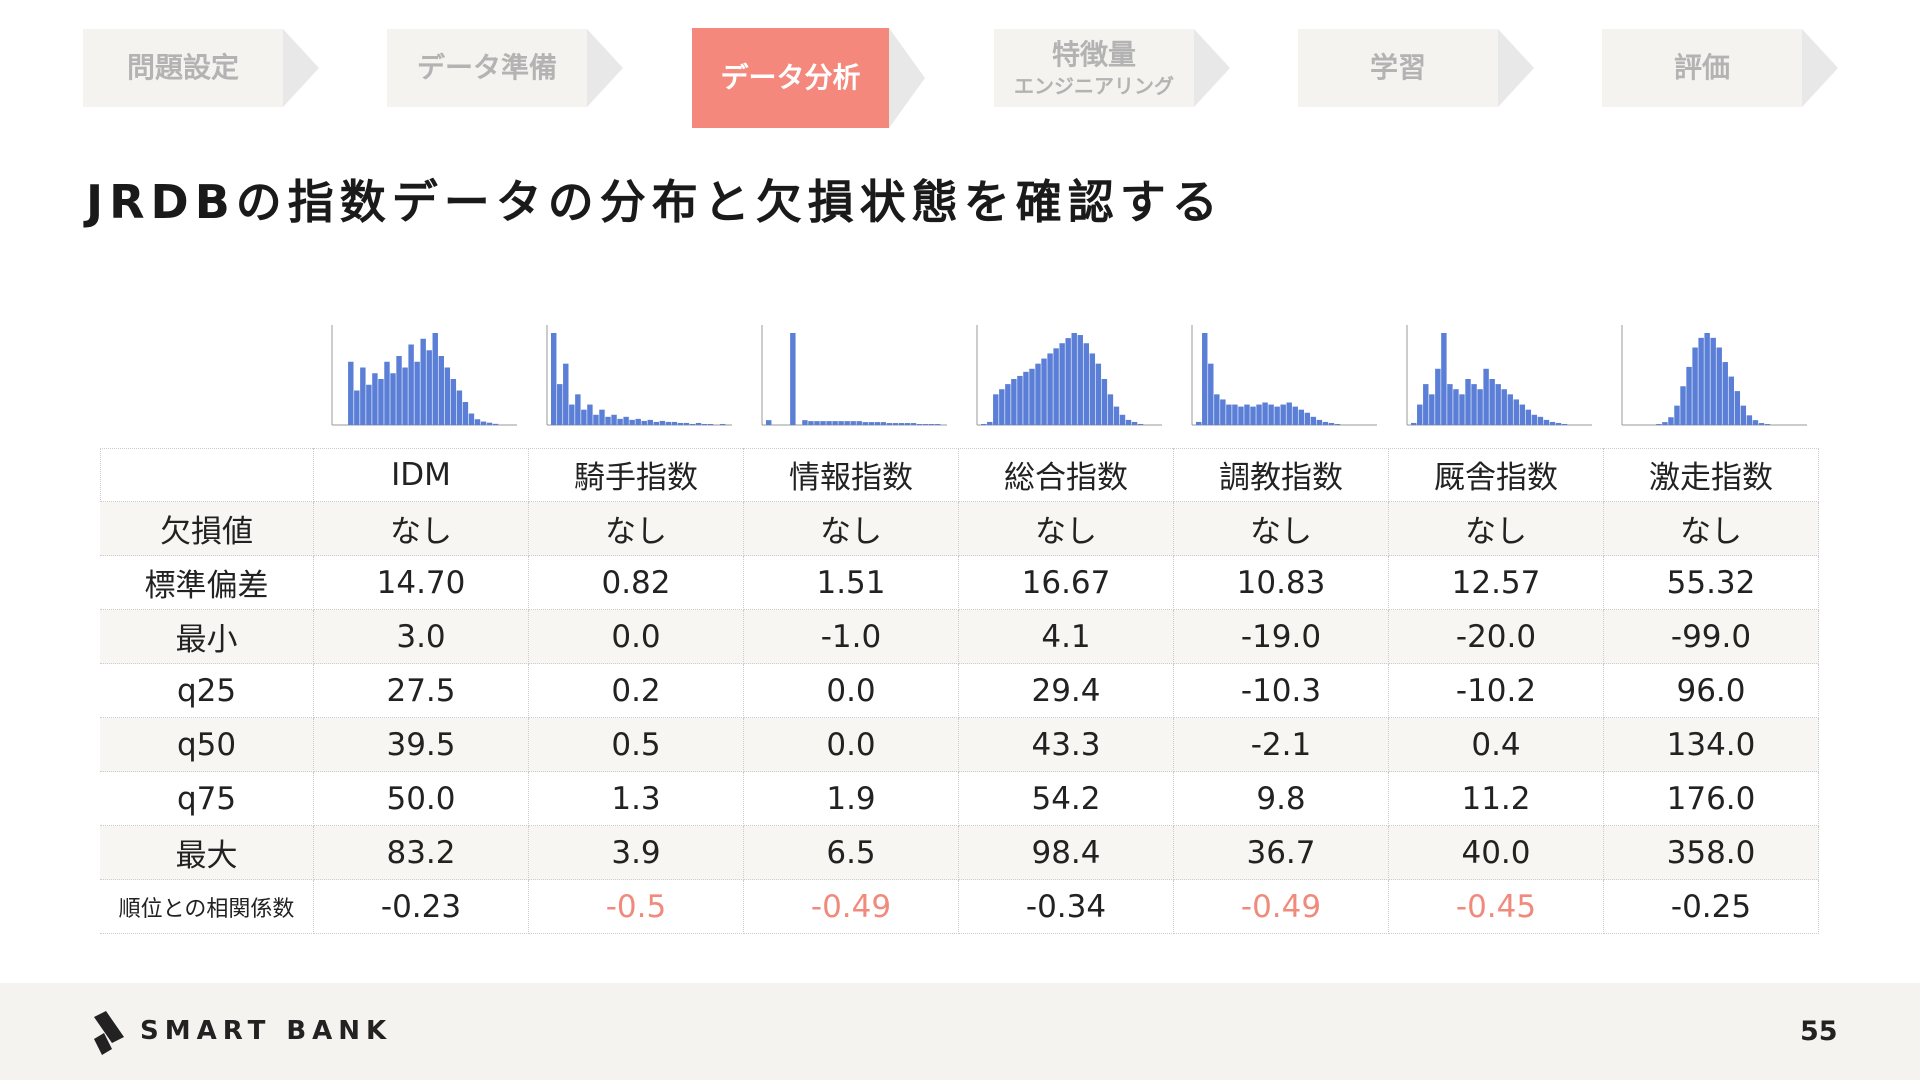  I want to click on table-cell: 12.57, so click(1496, 583).